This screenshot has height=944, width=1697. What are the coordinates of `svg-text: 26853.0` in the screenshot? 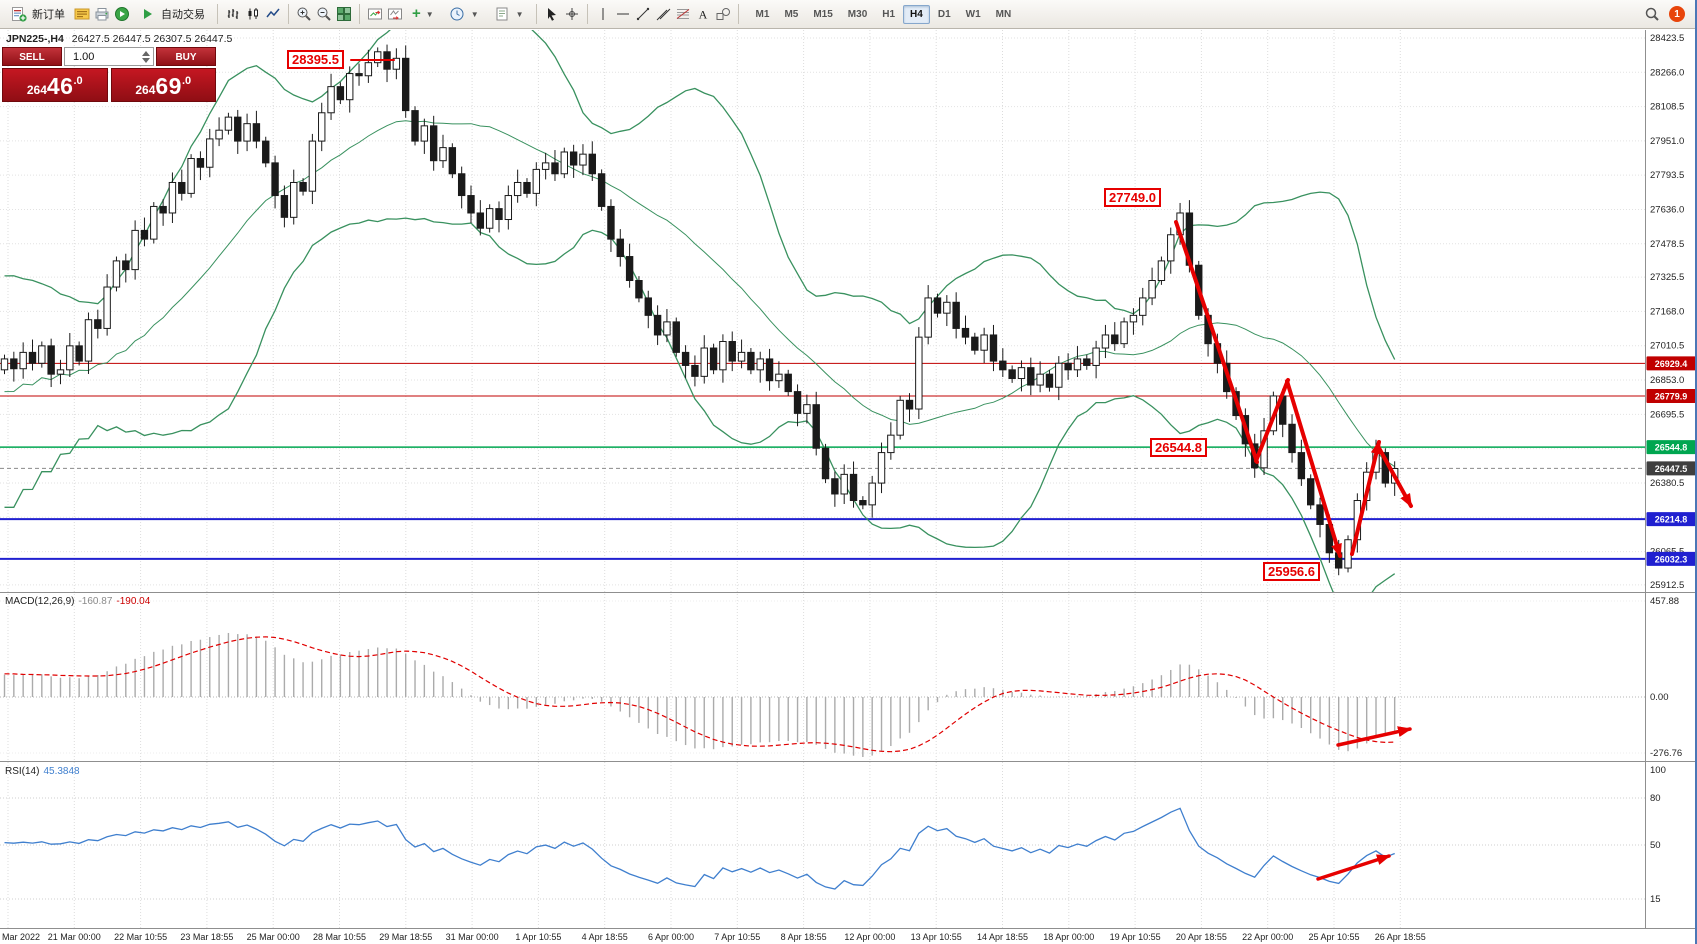 It's located at (1667, 380).